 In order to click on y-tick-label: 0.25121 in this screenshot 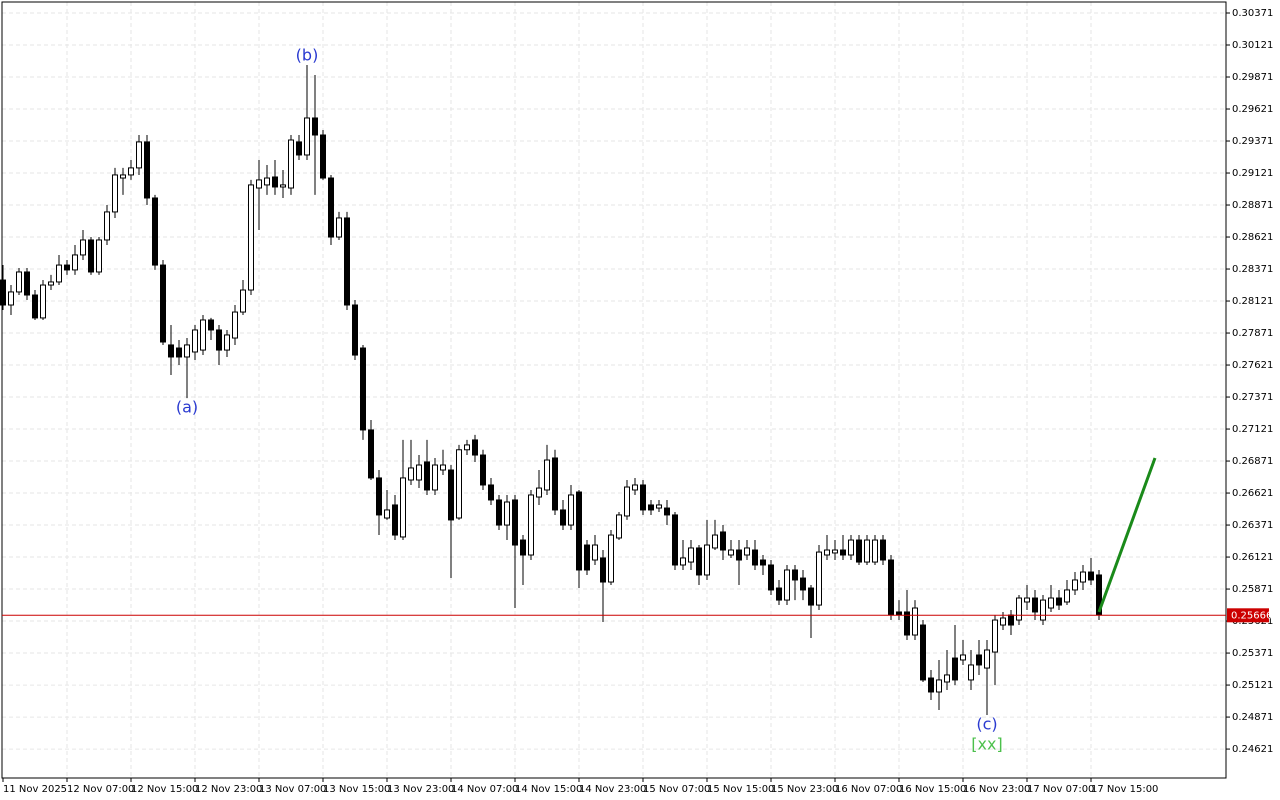, I will do `click(1252, 685)`.